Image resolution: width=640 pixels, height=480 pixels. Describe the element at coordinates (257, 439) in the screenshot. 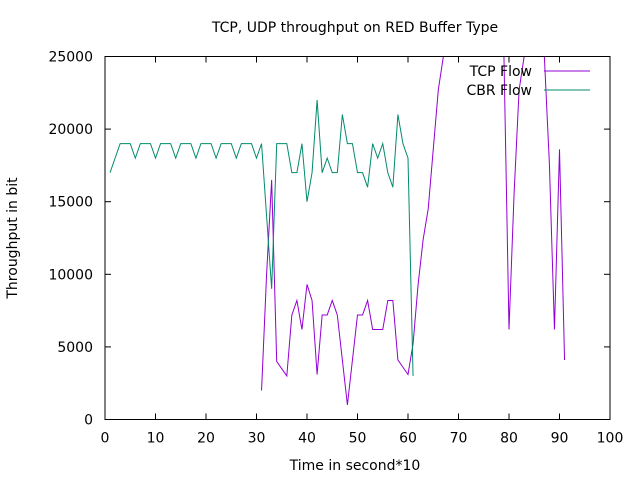

I see `x-tick-label: 30` at that location.